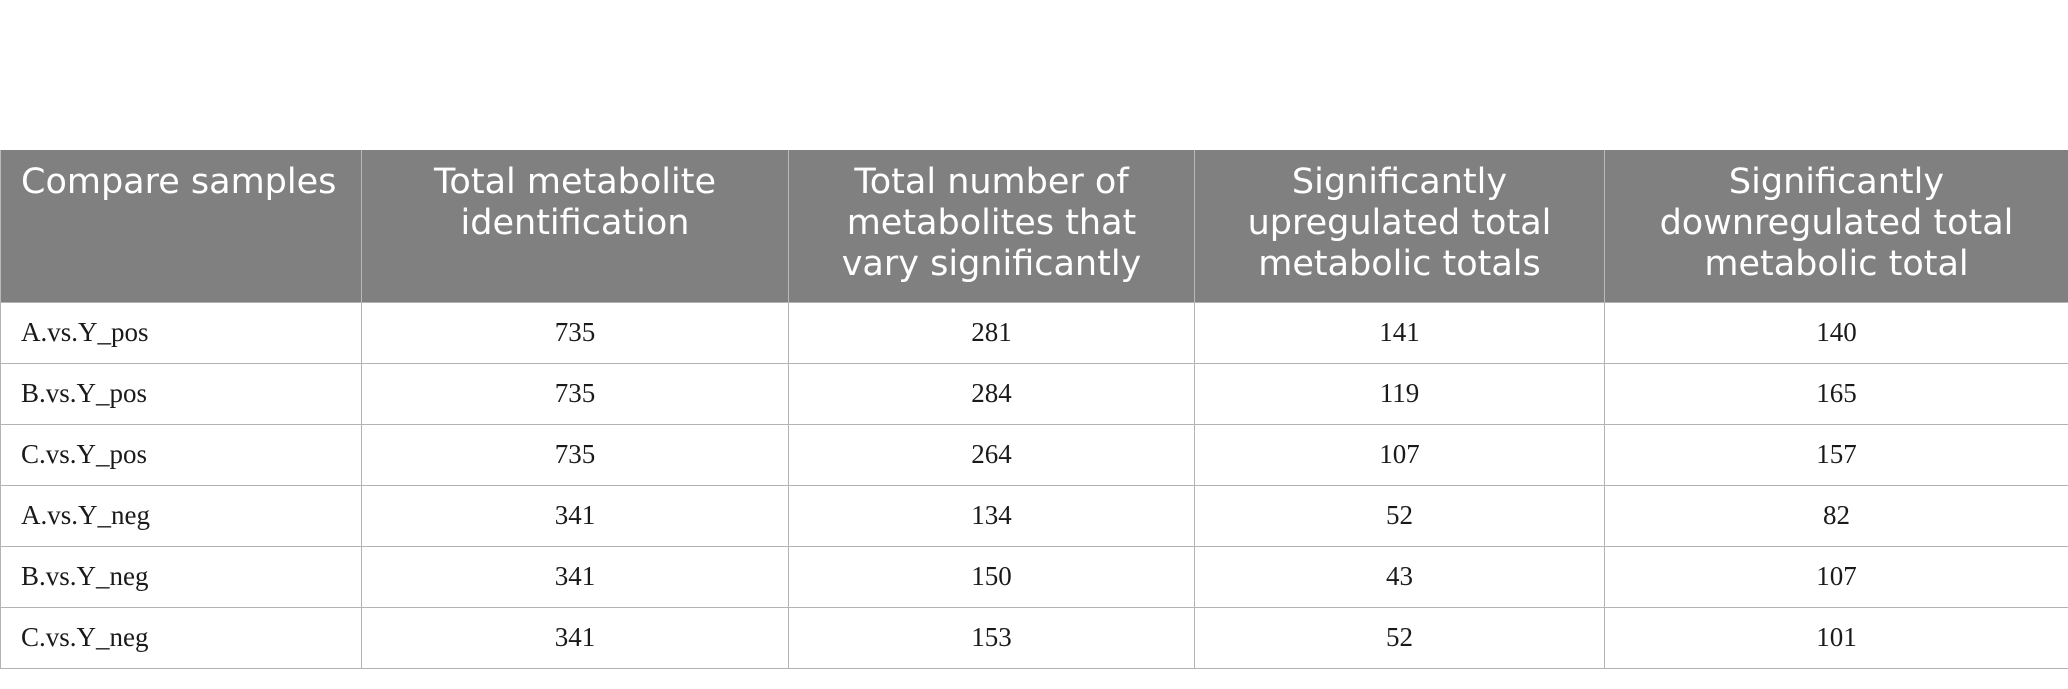 Image resolution: width=2068 pixels, height=689 pixels. I want to click on cell-upregulated: 107, so click(1399, 454).